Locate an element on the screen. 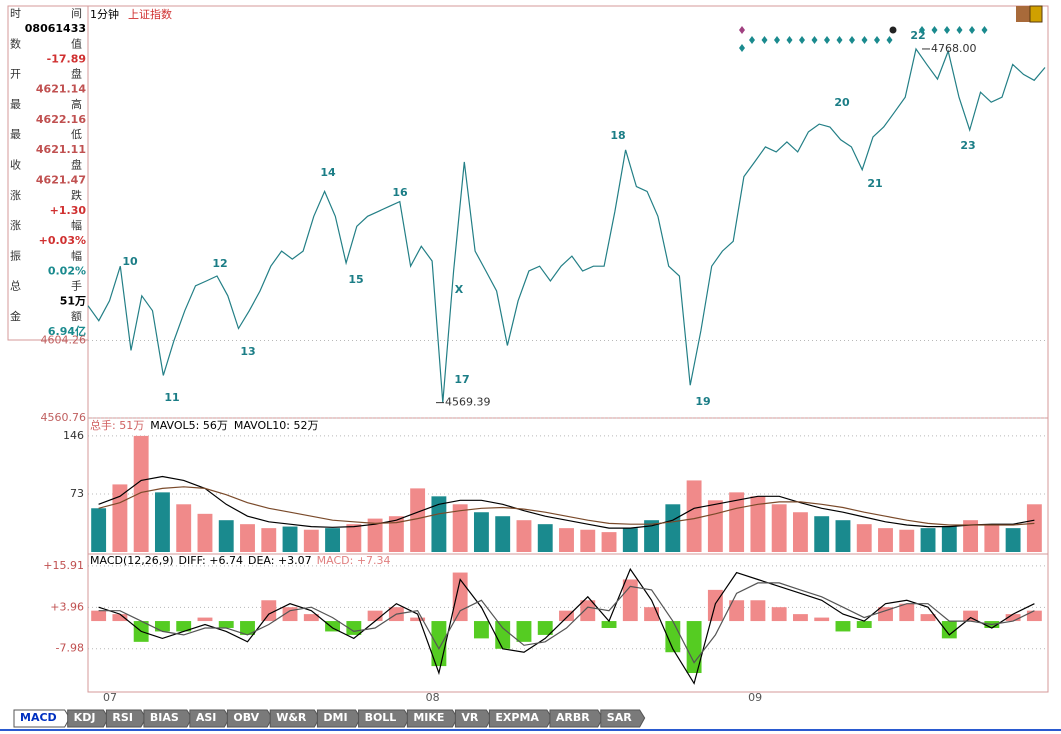 This screenshot has height=734, width=1061. wave-label: 15 is located at coordinates (355, 279).